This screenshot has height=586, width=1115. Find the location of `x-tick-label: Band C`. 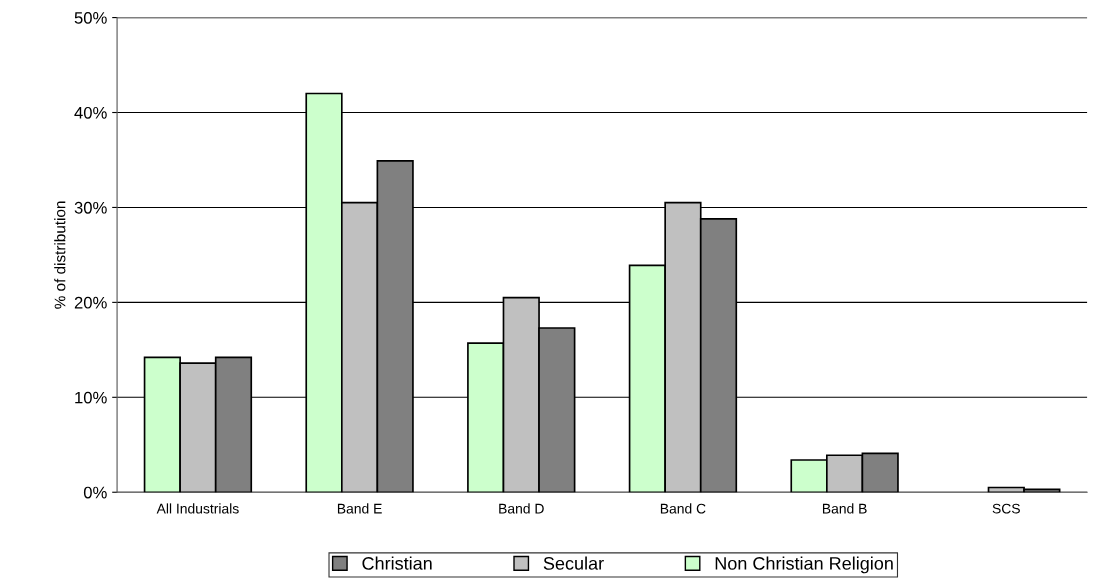

x-tick-label: Band C is located at coordinates (683, 508).